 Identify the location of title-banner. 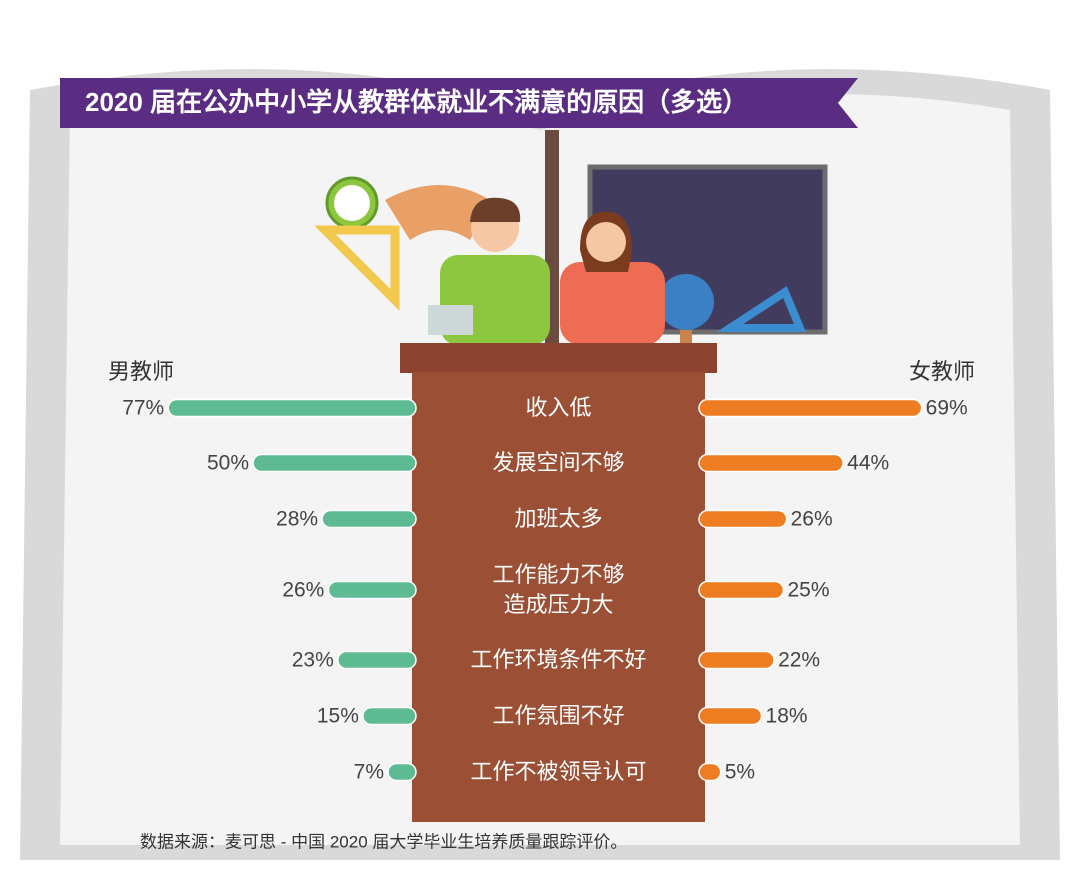
(459, 103).